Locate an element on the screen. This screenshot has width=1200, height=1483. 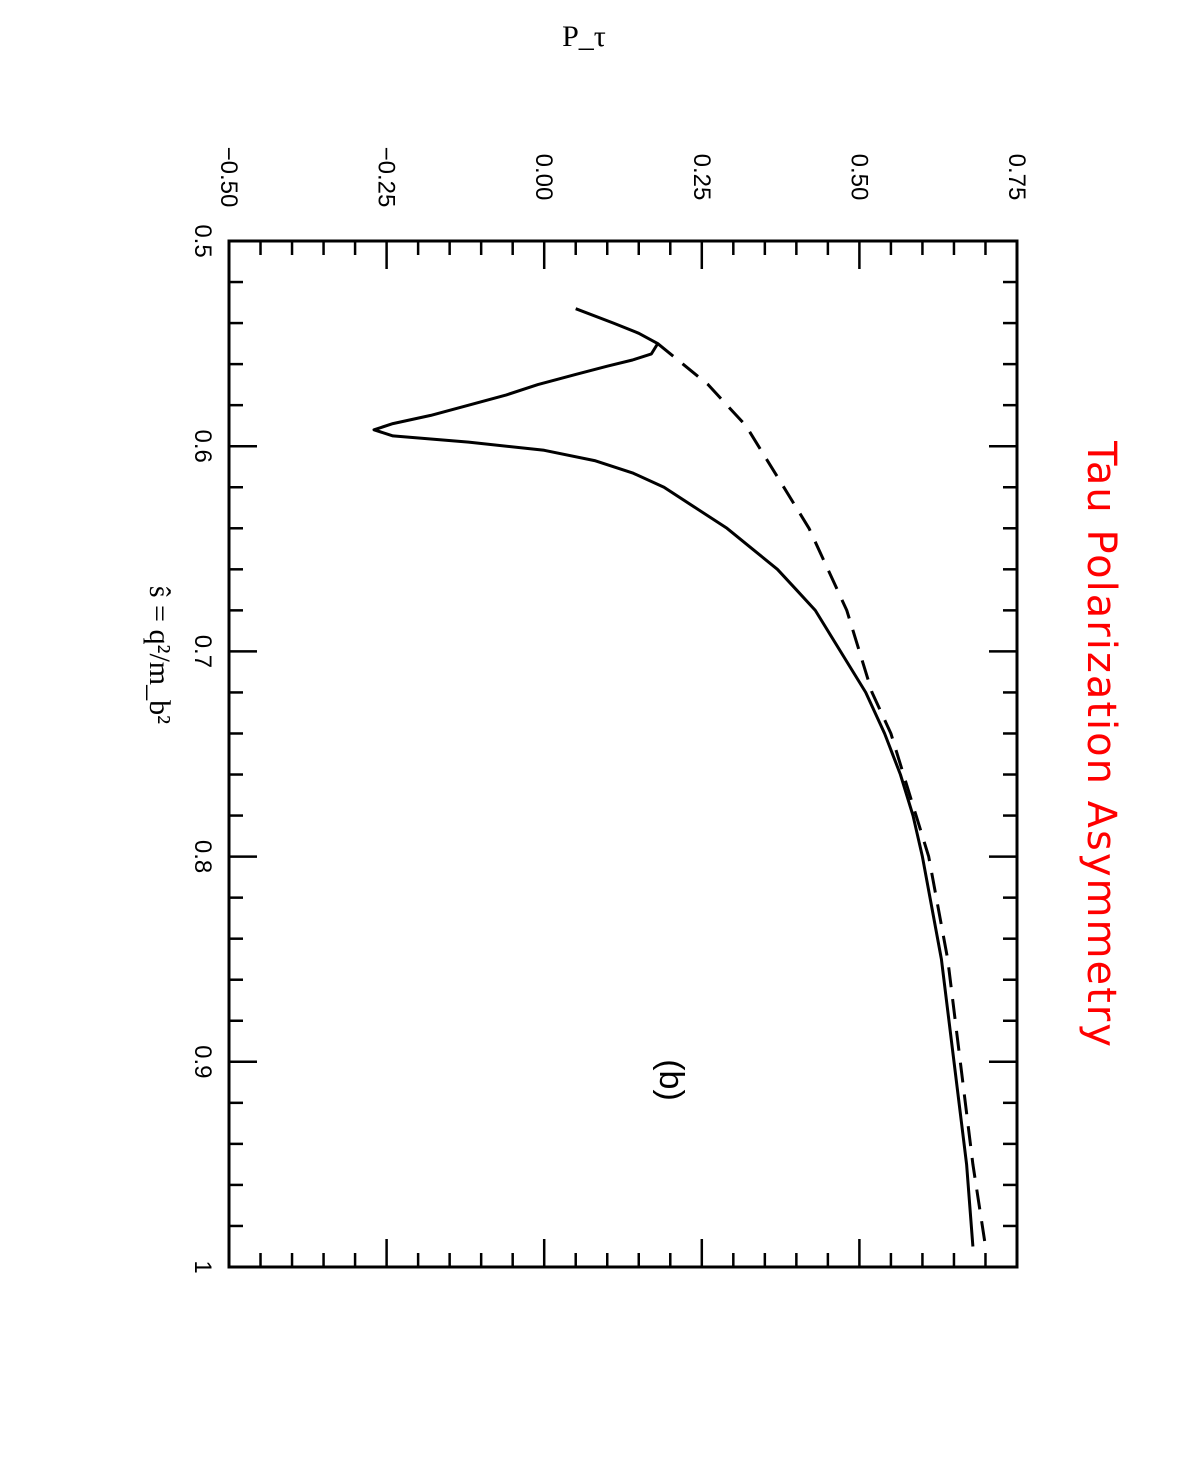
svg-text: P_τ is located at coordinates (584, 36).